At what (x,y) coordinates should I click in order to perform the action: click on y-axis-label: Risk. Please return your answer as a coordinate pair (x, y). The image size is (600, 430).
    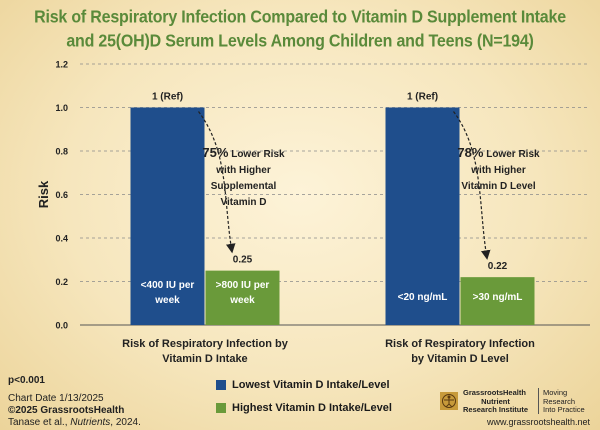
    Looking at the image, I should click on (43, 194).